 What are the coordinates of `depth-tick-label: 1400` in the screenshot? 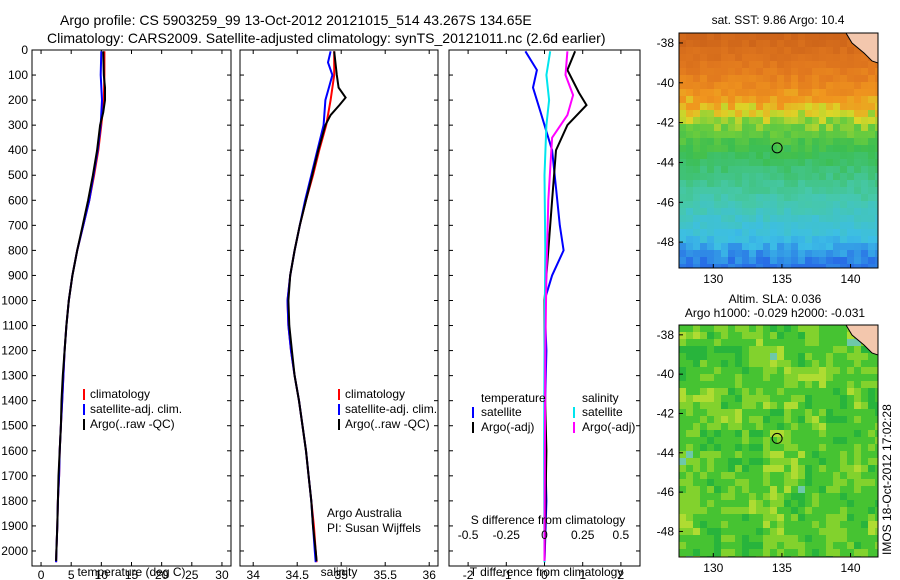 It's located at (14, 401).